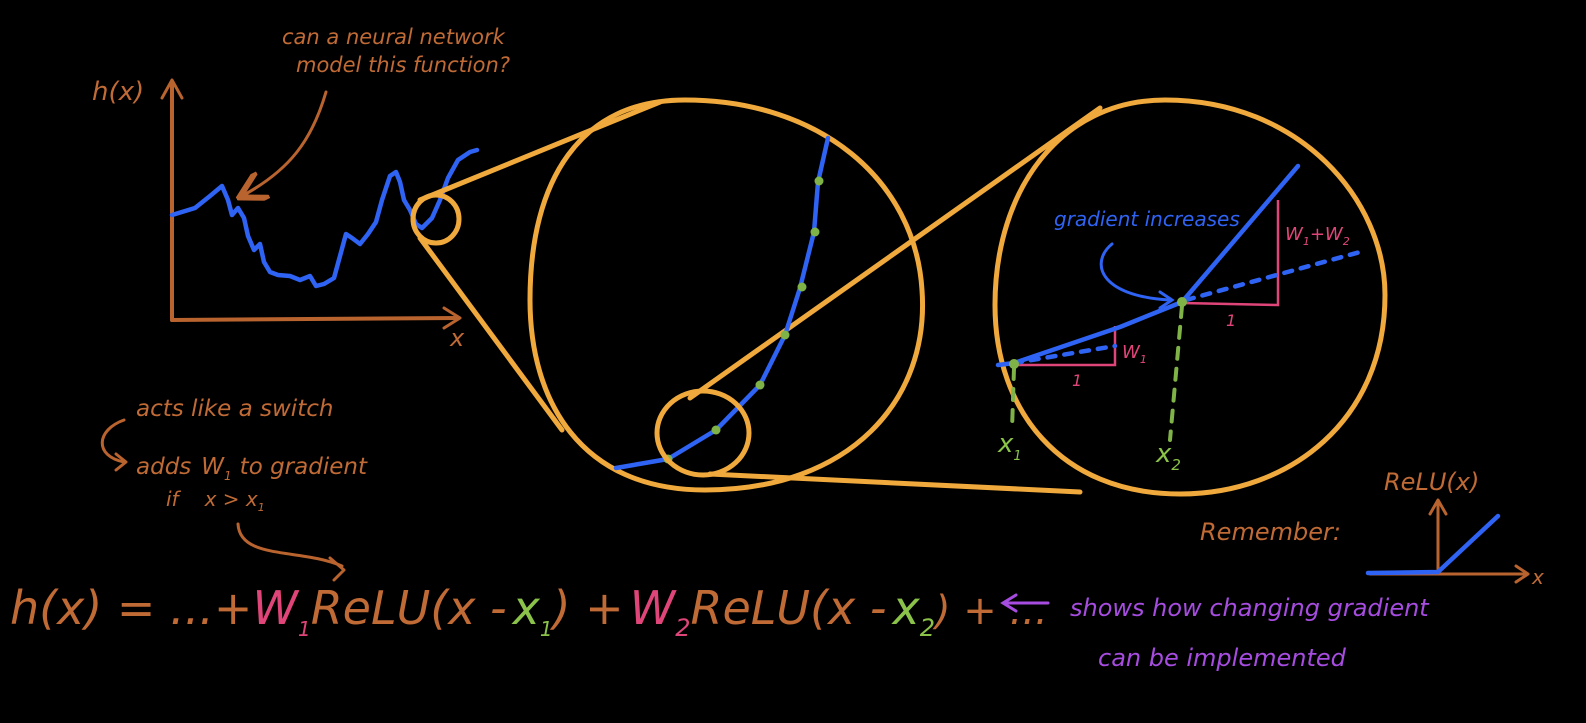 This screenshot has height=723, width=1586. Describe the element at coordinates (1077, 380) in the screenshot. I see `run-label-1: 1` at that location.